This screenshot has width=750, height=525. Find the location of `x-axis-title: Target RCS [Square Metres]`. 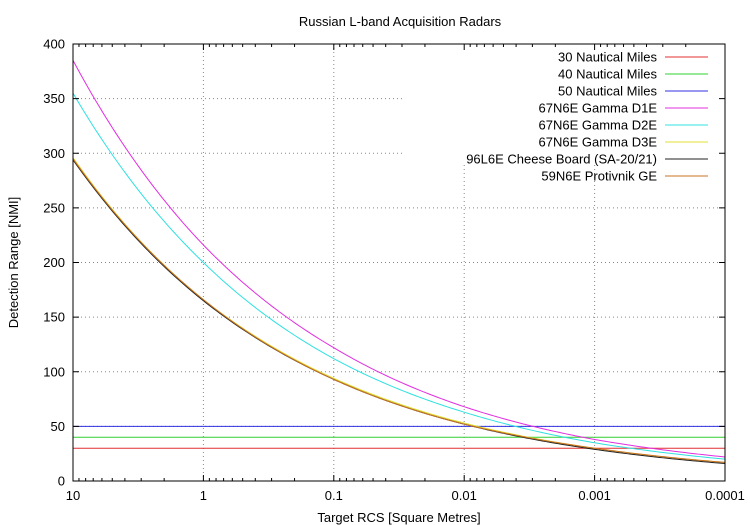

x-axis-title: Target RCS [Square Metres] is located at coordinates (398, 517).